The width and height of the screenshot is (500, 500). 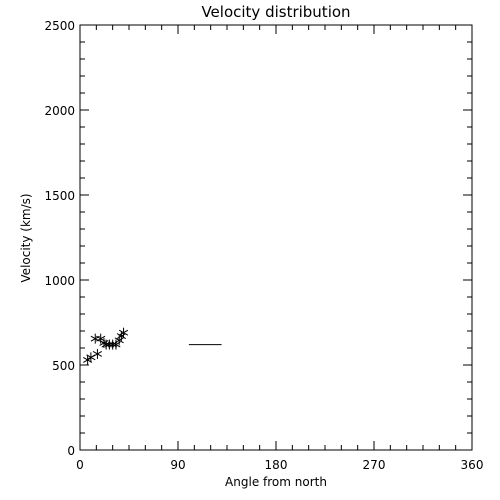 I want to click on x-tick-label: 0, so click(x=80, y=465).